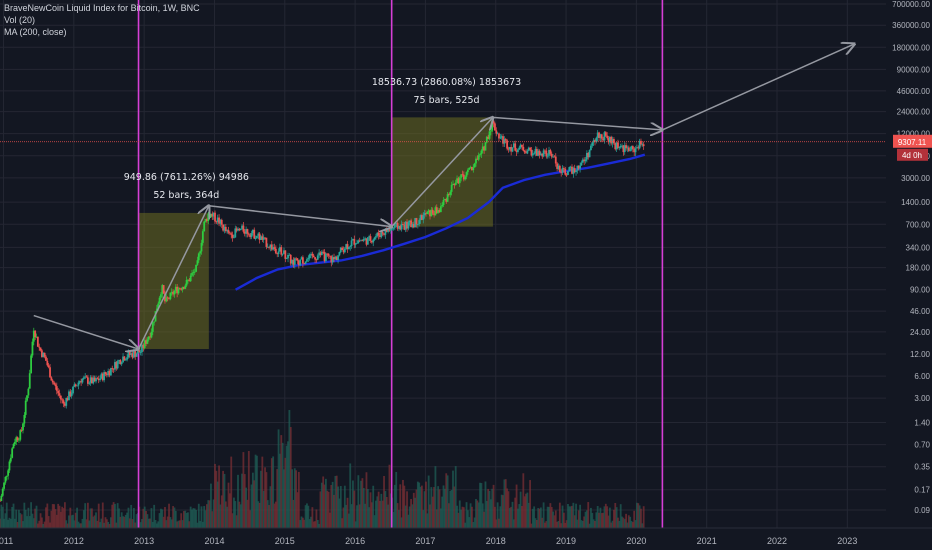  I want to click on volume-bars, so click(322, 468).